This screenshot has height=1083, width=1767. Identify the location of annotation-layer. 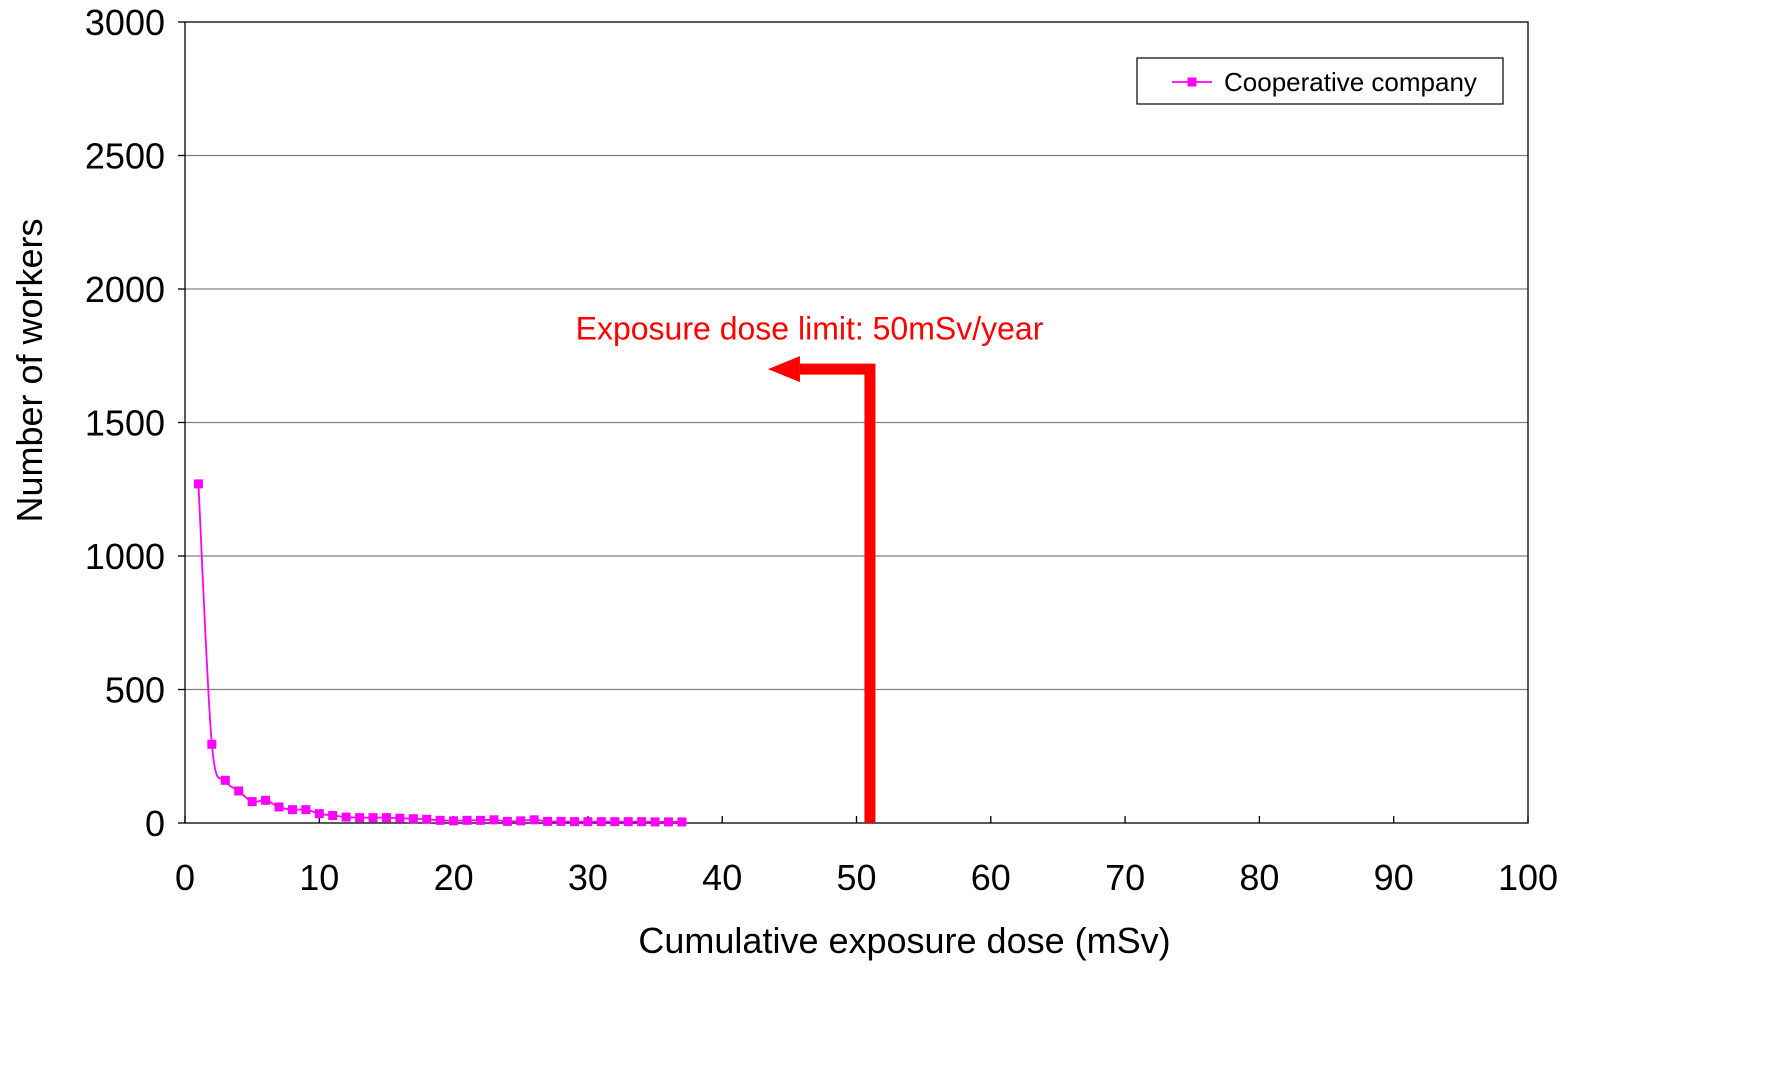
(821, 589).